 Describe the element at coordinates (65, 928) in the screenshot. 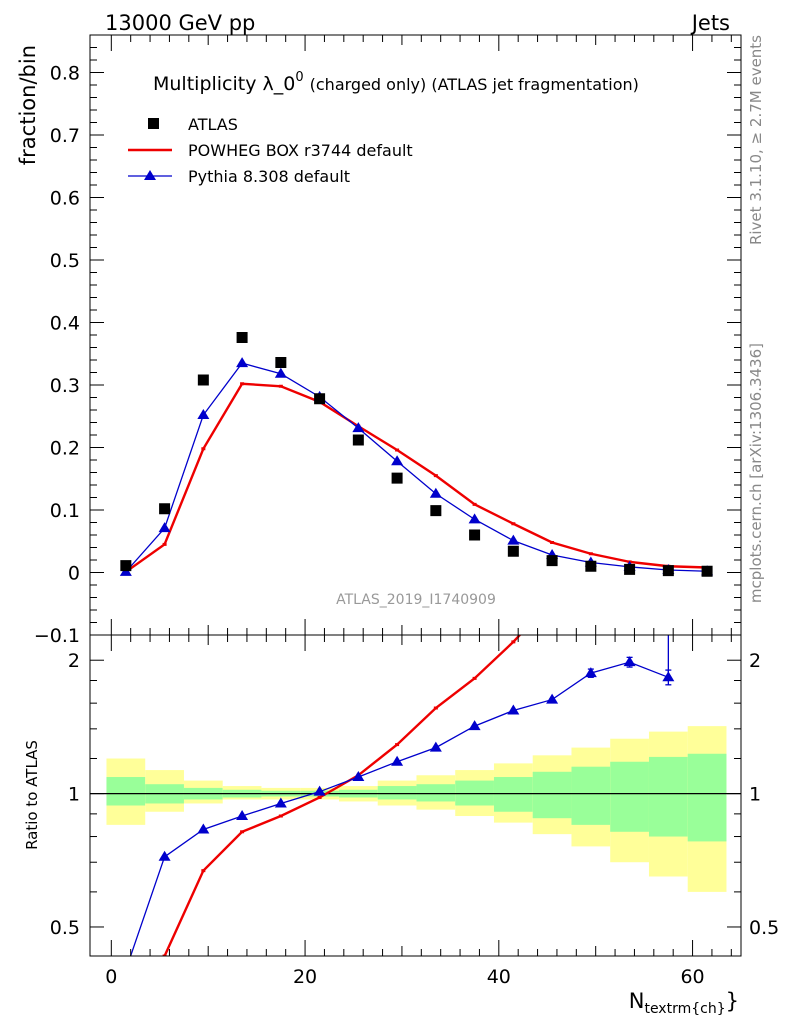

I see `ratio-y-tick-label: 0.5` at that location.